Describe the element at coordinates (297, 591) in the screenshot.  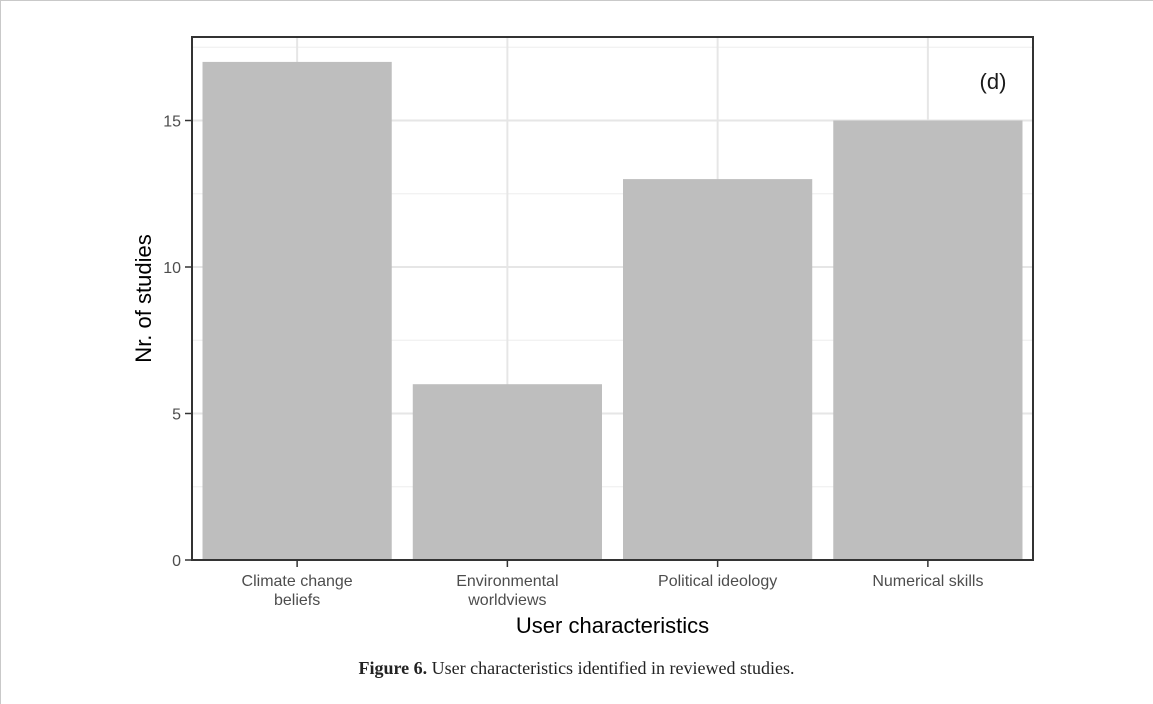
I see `x-tick-label: Climate change beliefs` at that location.